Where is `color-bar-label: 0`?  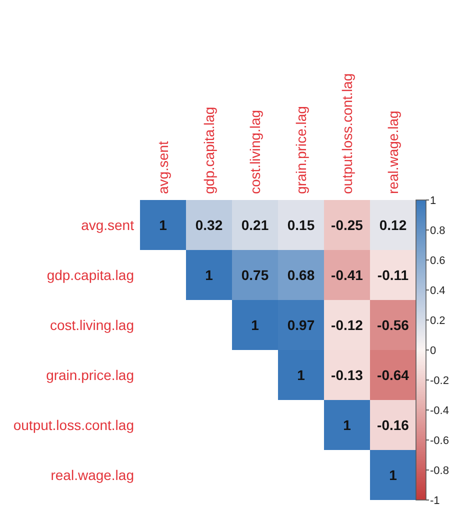
color-bar-label: 0 is located at coordinates (433, 350).